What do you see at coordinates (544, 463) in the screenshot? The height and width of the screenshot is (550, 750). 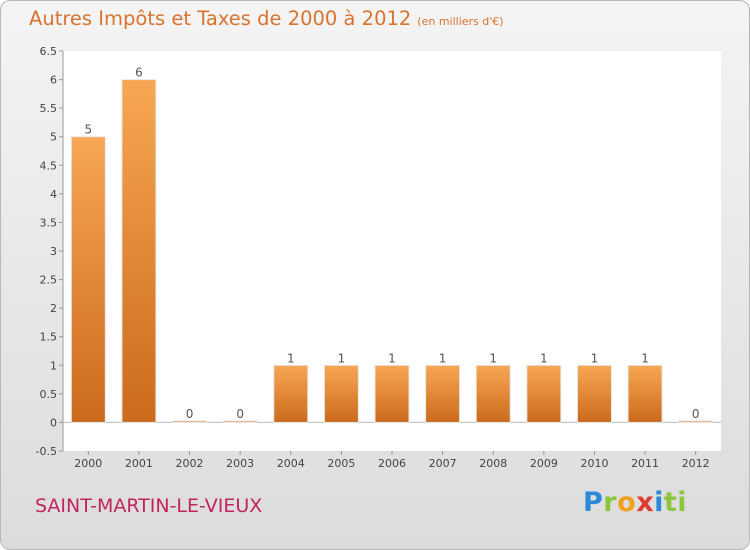 I see `x-tick-label: 2009` at bounding box center [544, 463].